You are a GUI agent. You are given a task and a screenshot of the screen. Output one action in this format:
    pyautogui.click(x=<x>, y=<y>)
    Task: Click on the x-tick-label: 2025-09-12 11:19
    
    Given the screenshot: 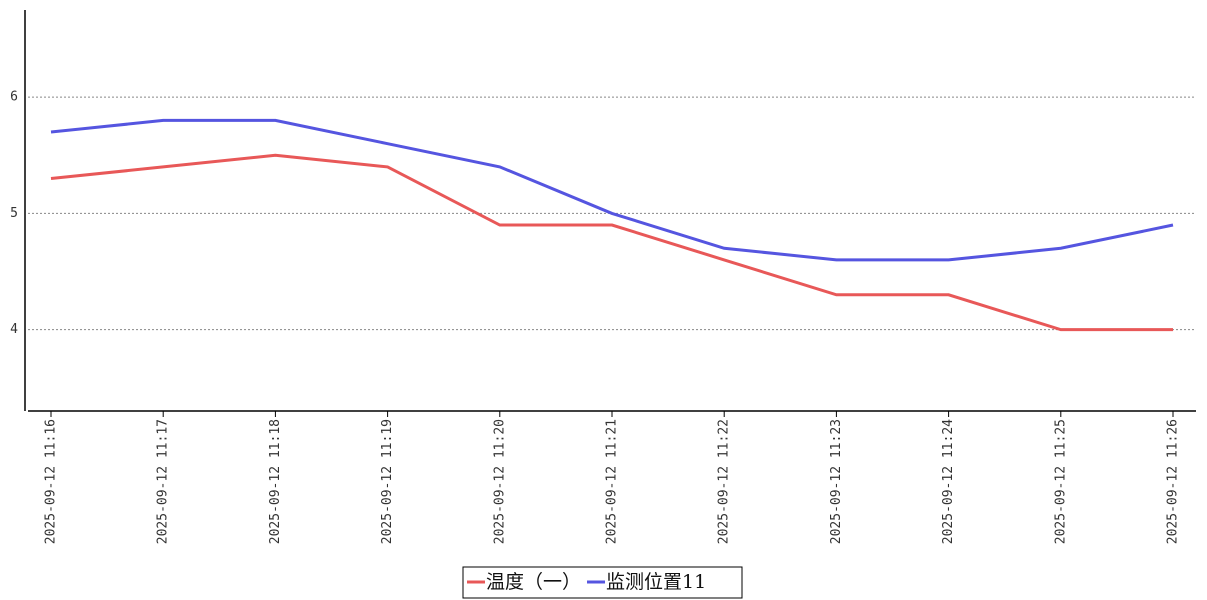 What is the action you would take?
    pyautogui.click(x=387, y=481)
    